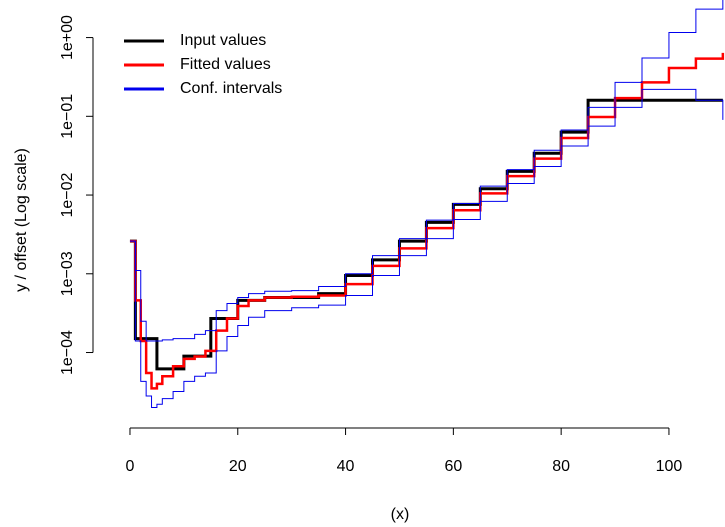 The image size is (725, 527). What do you see at coordinates (130, 466) in the screenshot?
I see `x-tick-label: 0` at bounding box center [130, 466].